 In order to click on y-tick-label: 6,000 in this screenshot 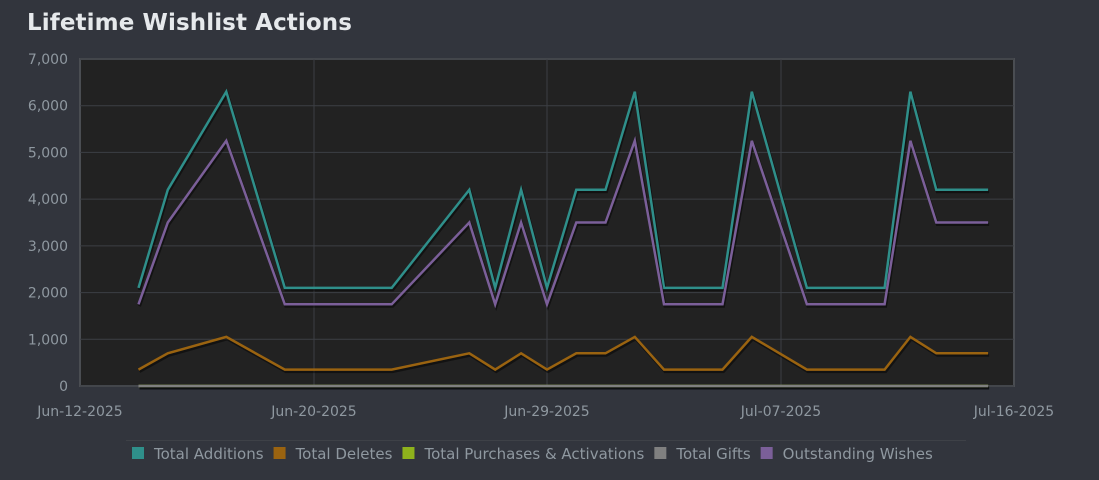, I will do `click(48, 107)`.